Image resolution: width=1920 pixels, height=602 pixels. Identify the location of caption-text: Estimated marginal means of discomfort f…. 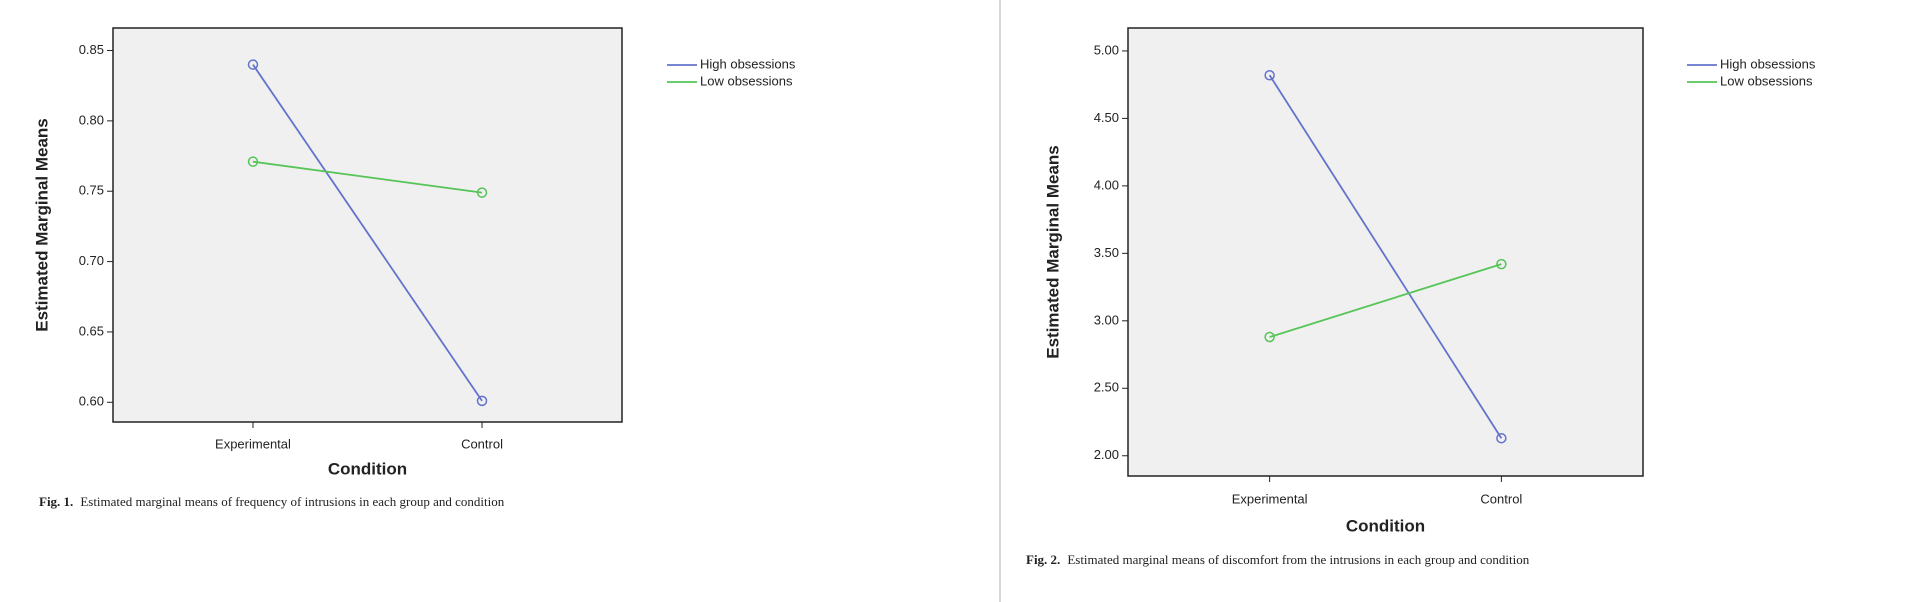
(1298, 559).